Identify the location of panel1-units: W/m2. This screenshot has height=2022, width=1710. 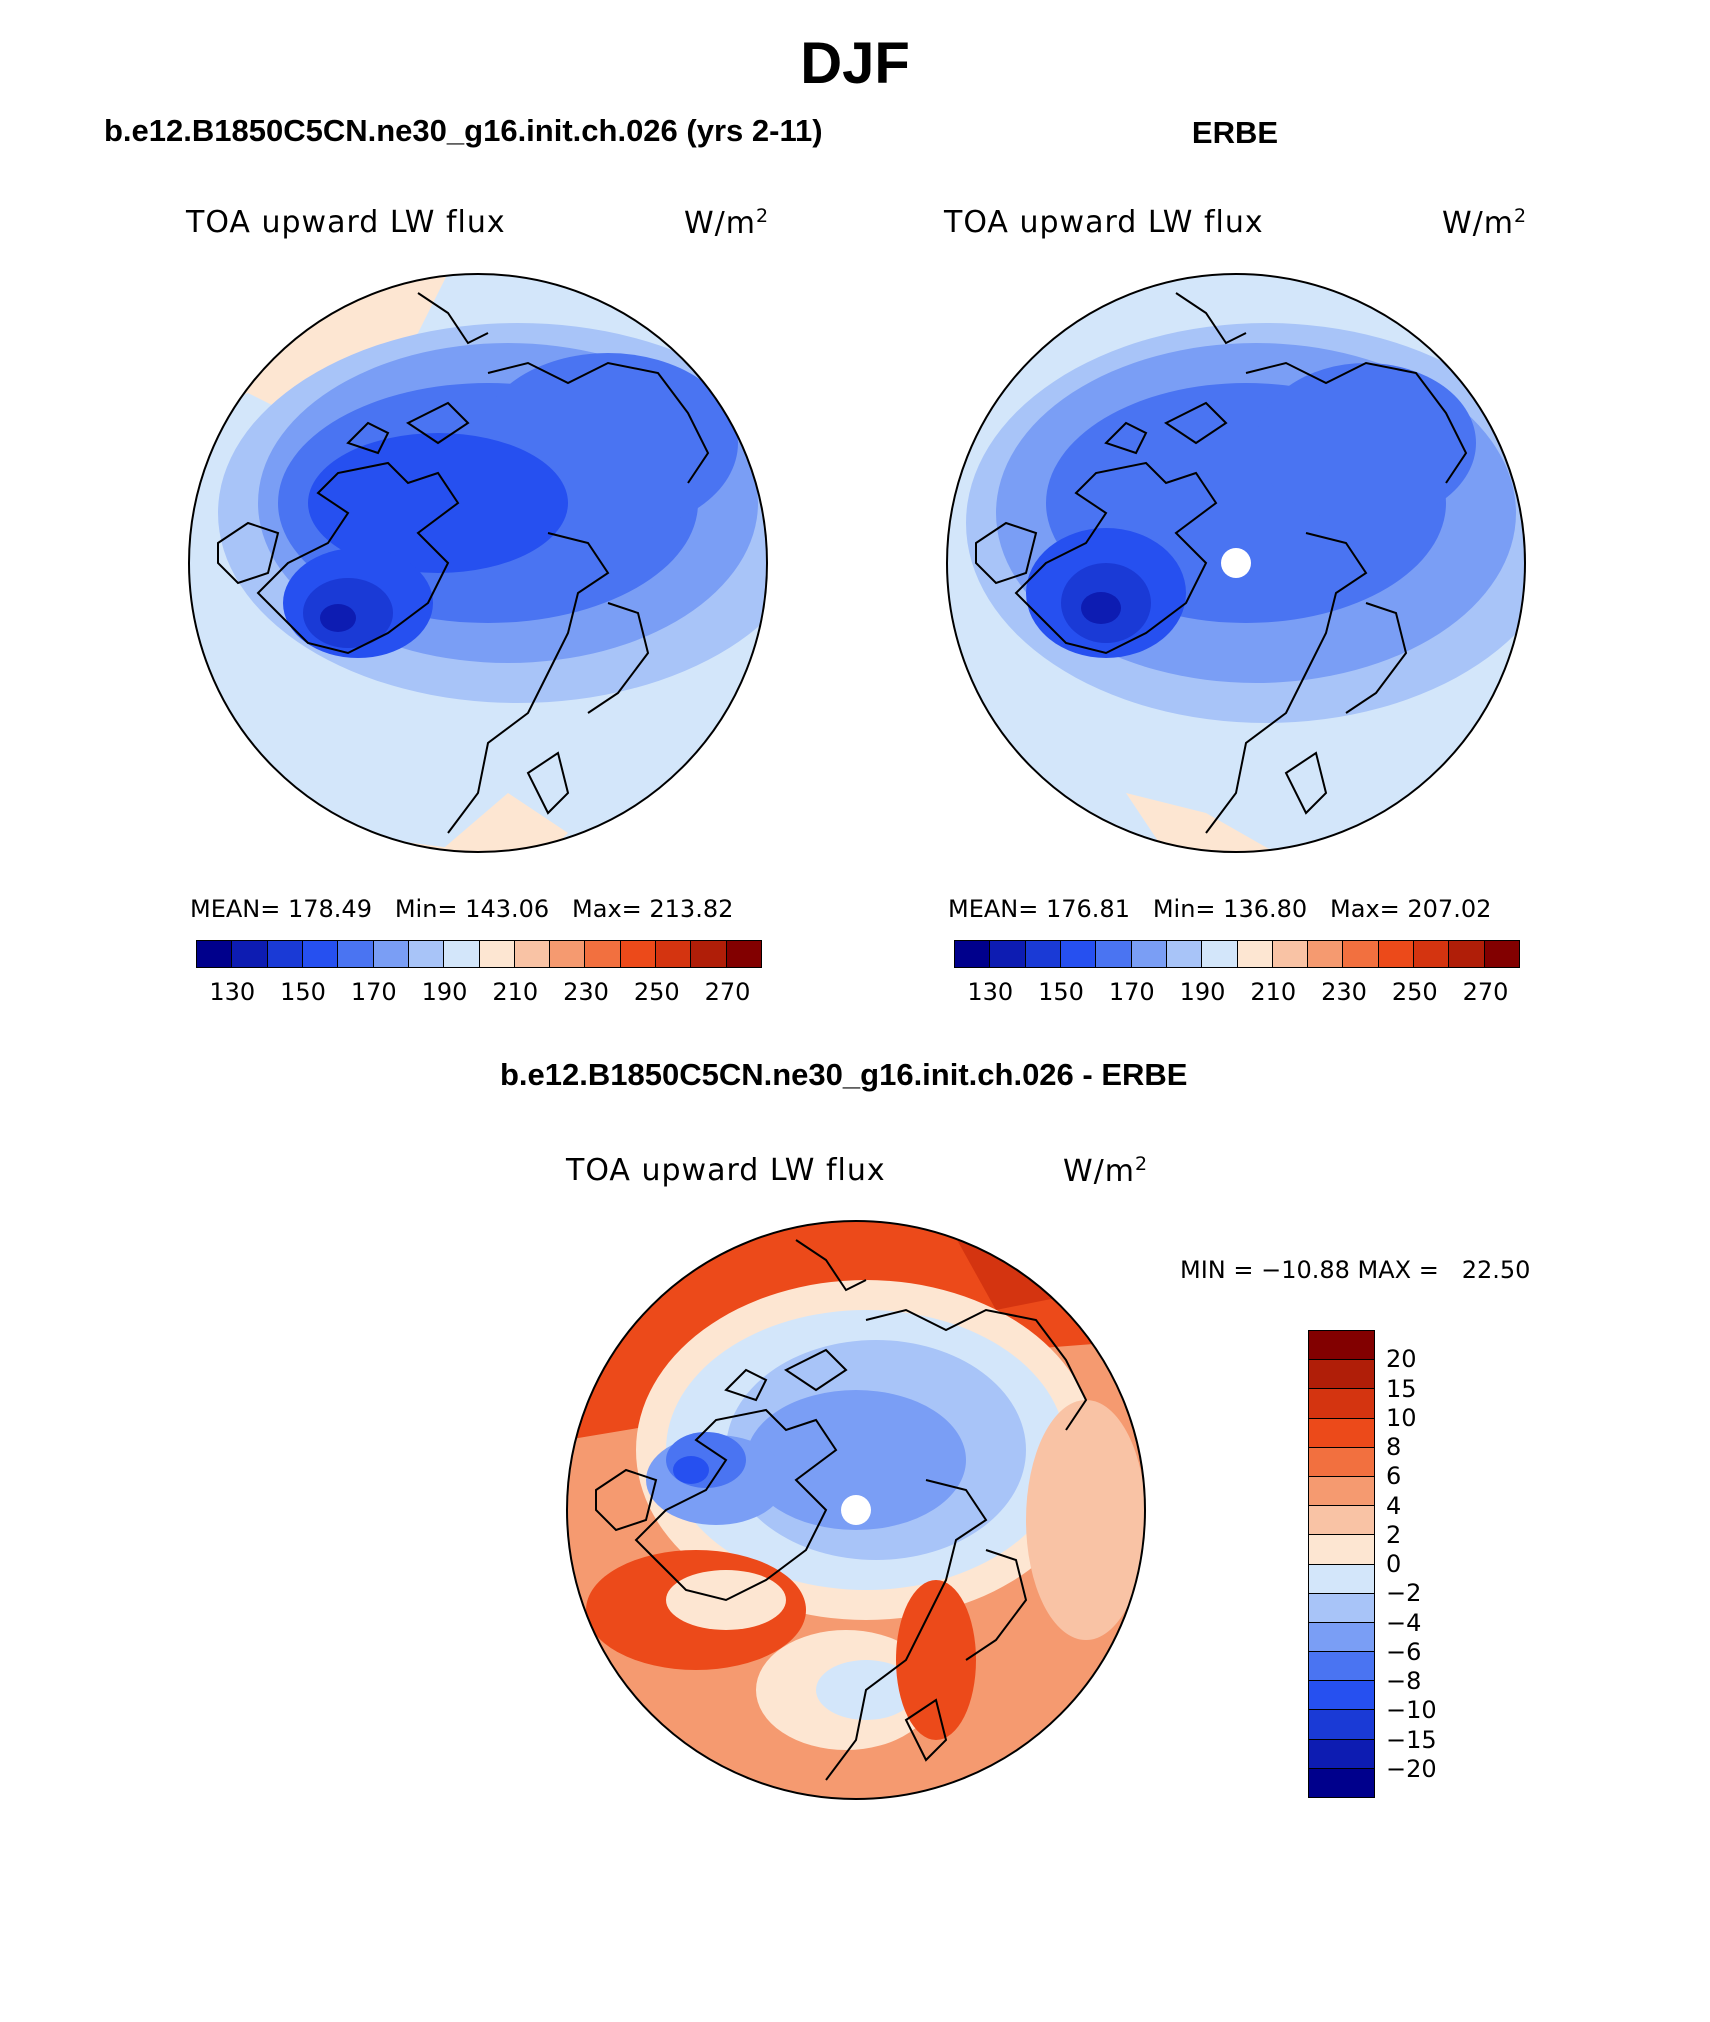
(726, 223).